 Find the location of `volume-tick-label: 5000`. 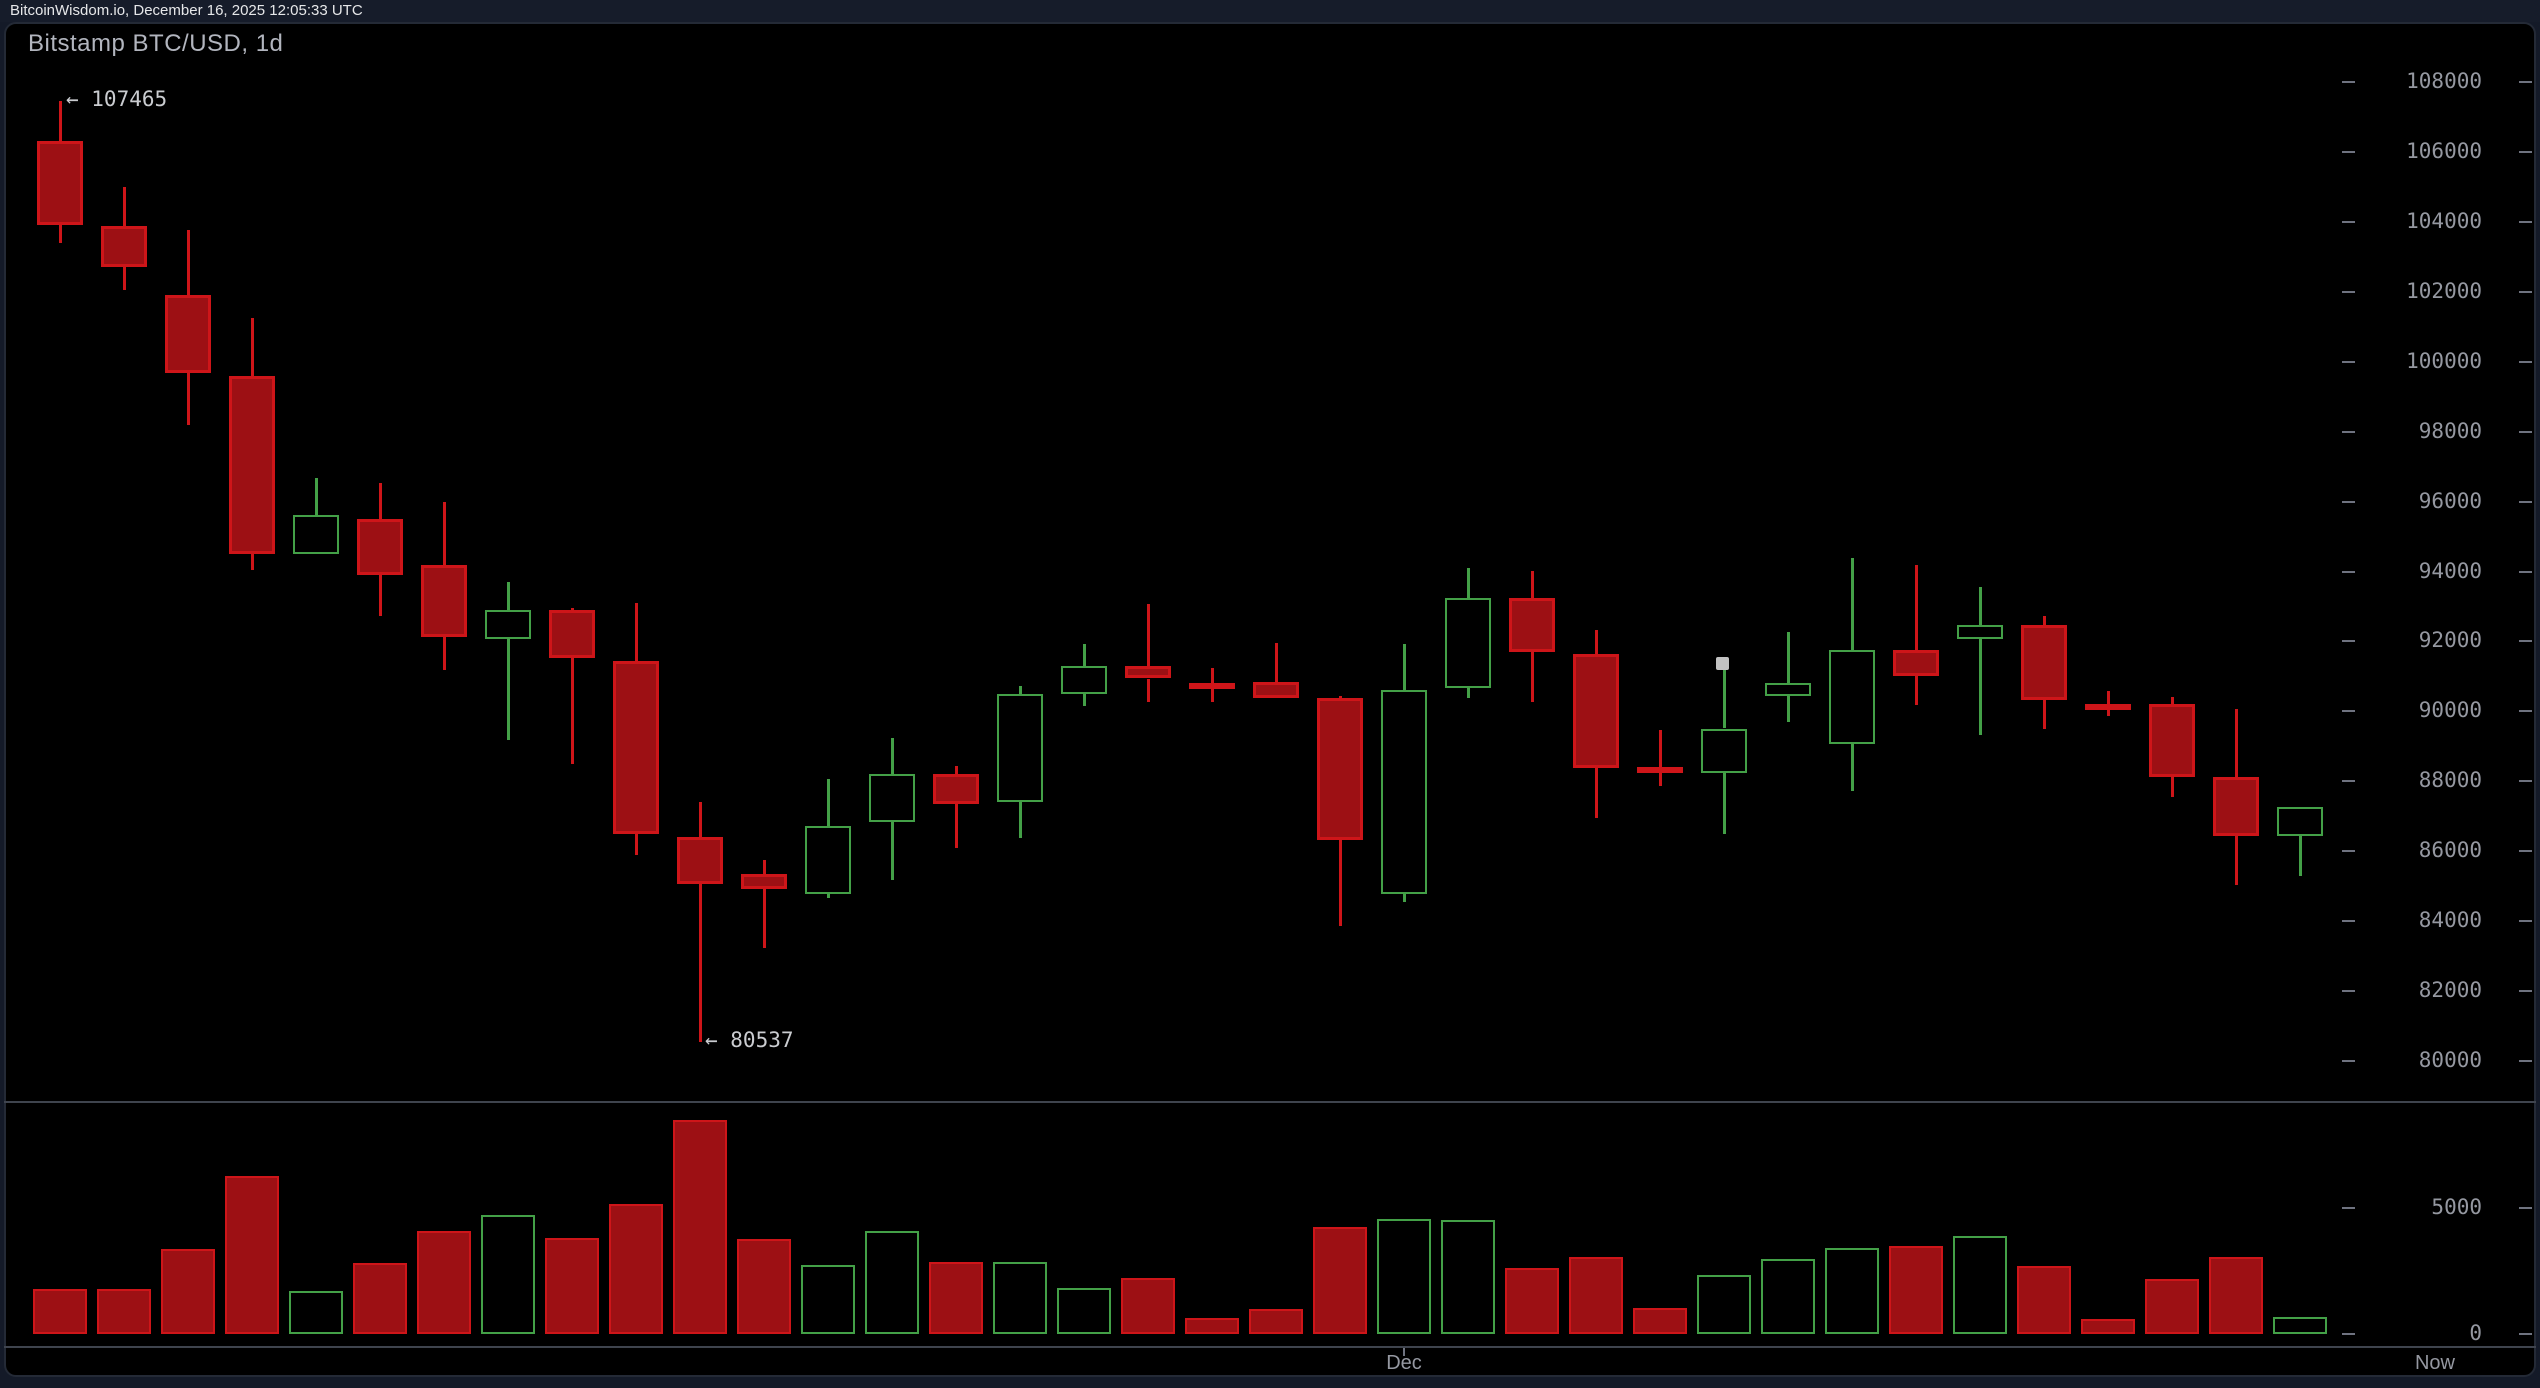

volume-tick-label: 5000 is located at coordinates (2456, 1207).